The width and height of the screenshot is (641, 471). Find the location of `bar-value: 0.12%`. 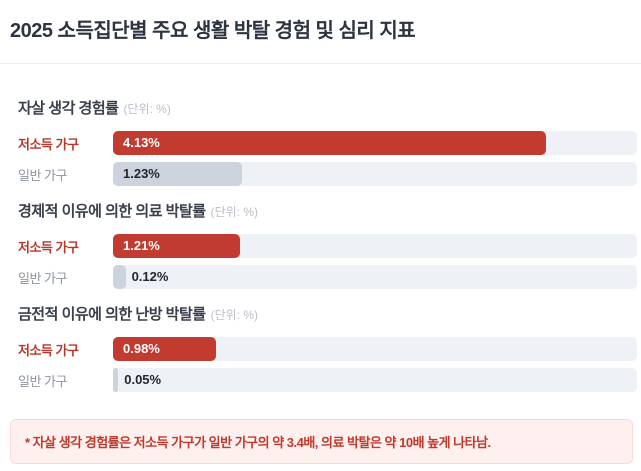

bar-value: 0.12% is located at coordinates (150, 276).